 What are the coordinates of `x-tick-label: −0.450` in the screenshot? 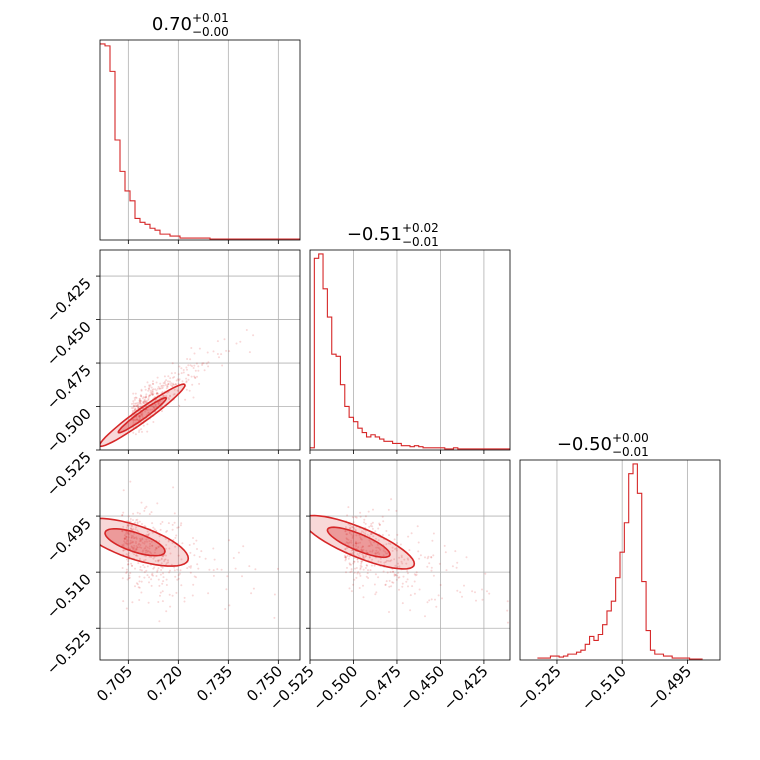 It's located at (422, 688).